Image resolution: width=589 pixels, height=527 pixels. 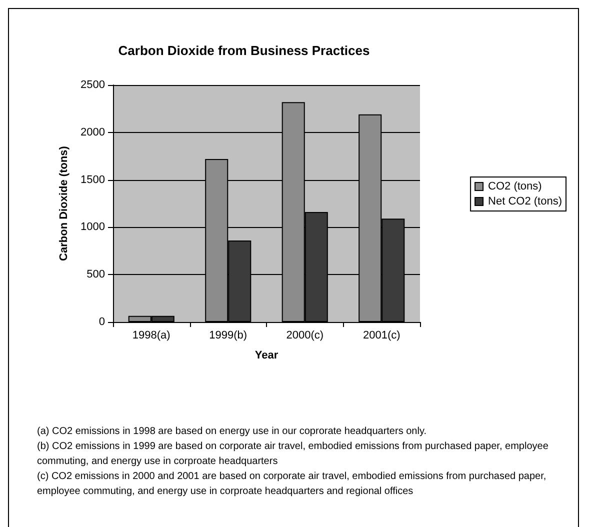 I want to click on chart-title: Carbon Dioxide from Business Practices, so click(x=244, y=50).